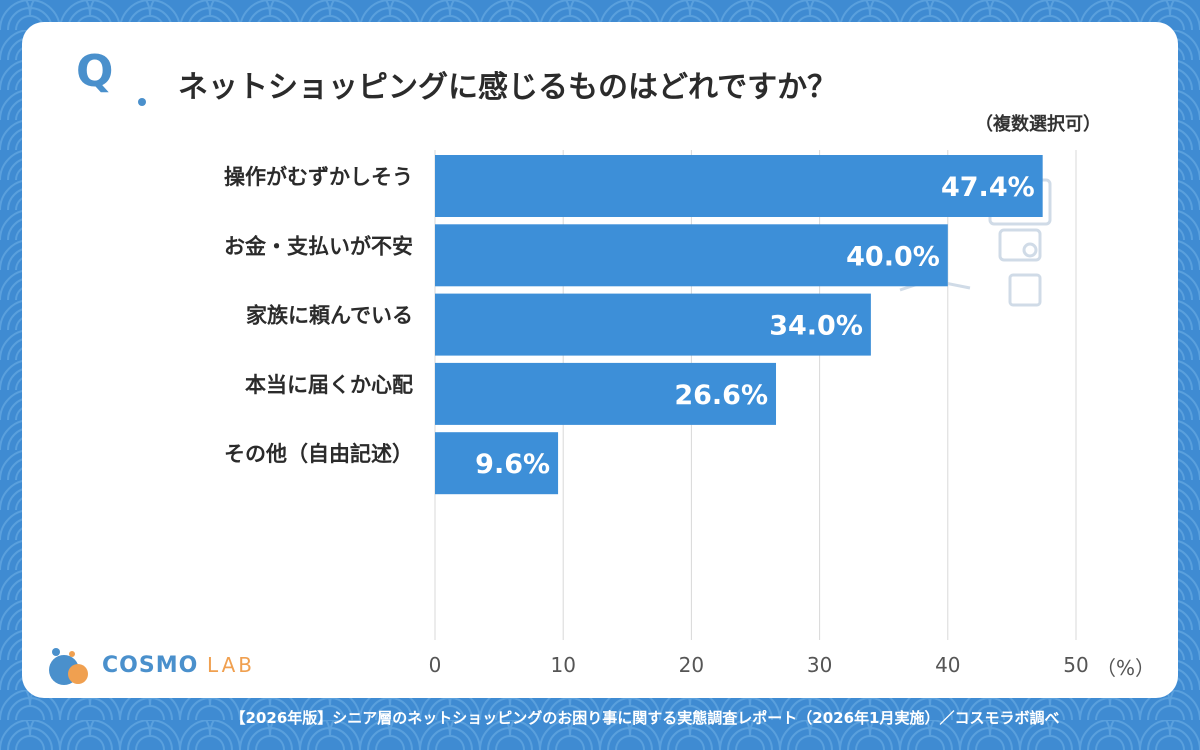 This screenshot has height=750, width=1200. I want to click on logo-sub: LAB, so click(230, 665).